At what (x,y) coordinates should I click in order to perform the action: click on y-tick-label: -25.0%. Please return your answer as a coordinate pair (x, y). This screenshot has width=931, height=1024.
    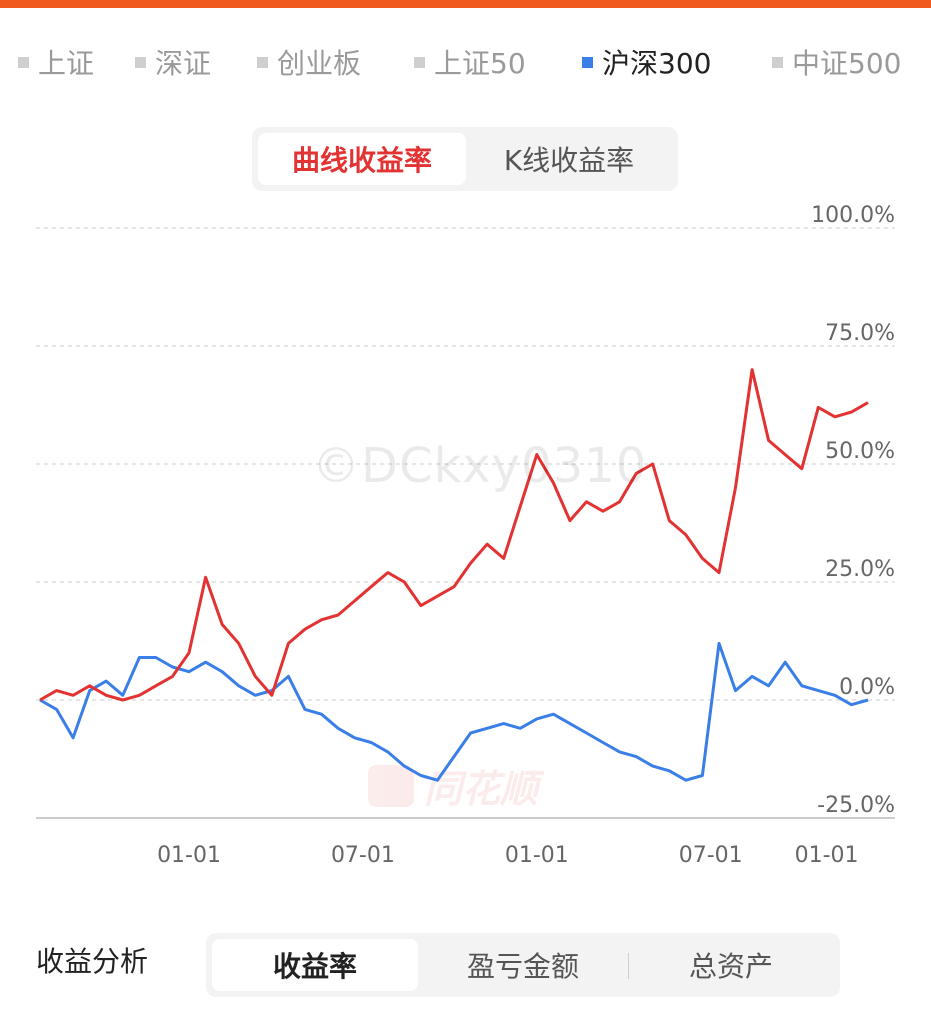
    Looking at the image, I should click on (856, 805).